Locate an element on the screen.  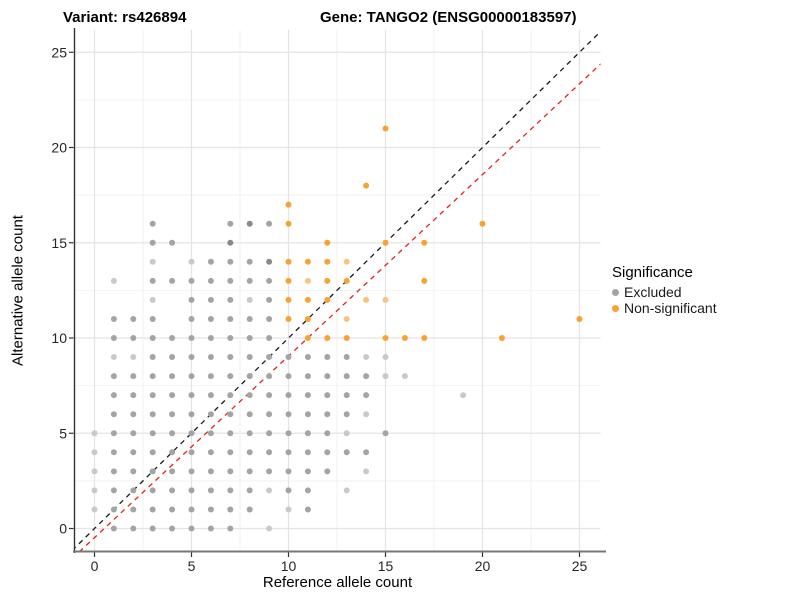
legend-item-label: Non-significant is located at coordinates (670, 308).